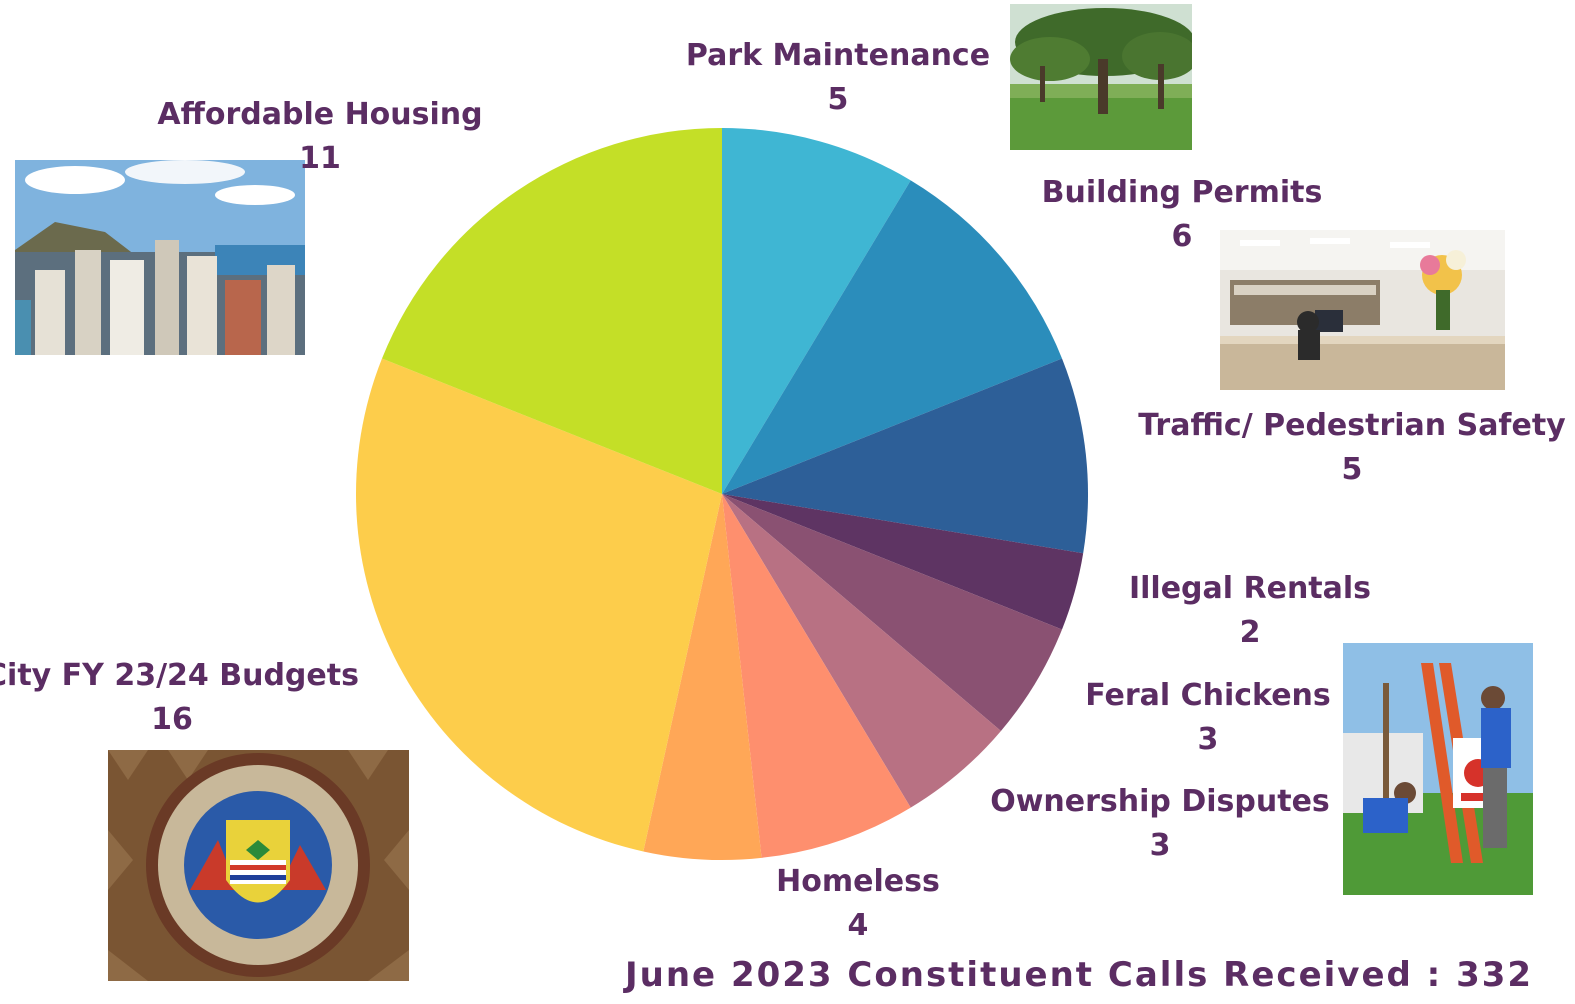  What do you see at coordinates (172, 719) in the screenshot?
I see `label-value: 16` at bounding box center [172, 719].